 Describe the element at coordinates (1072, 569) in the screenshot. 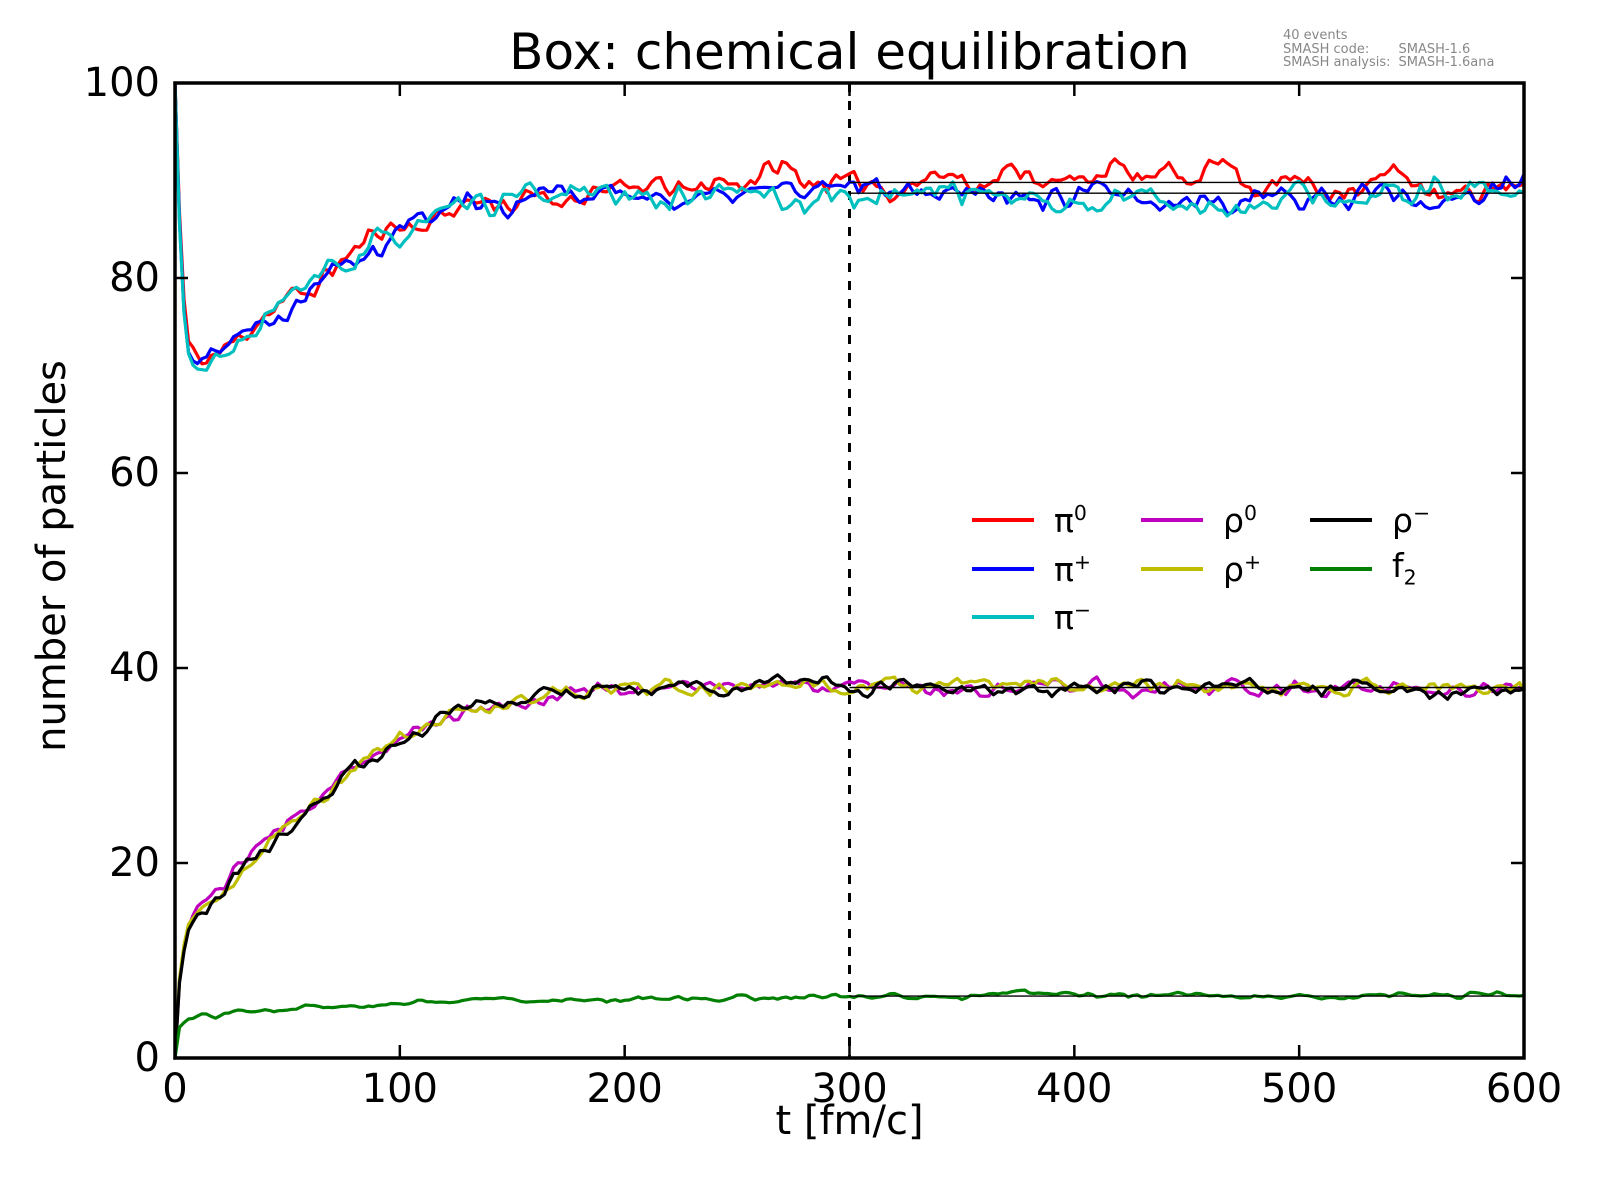

I see `legend-label-π+: π+` at that location.